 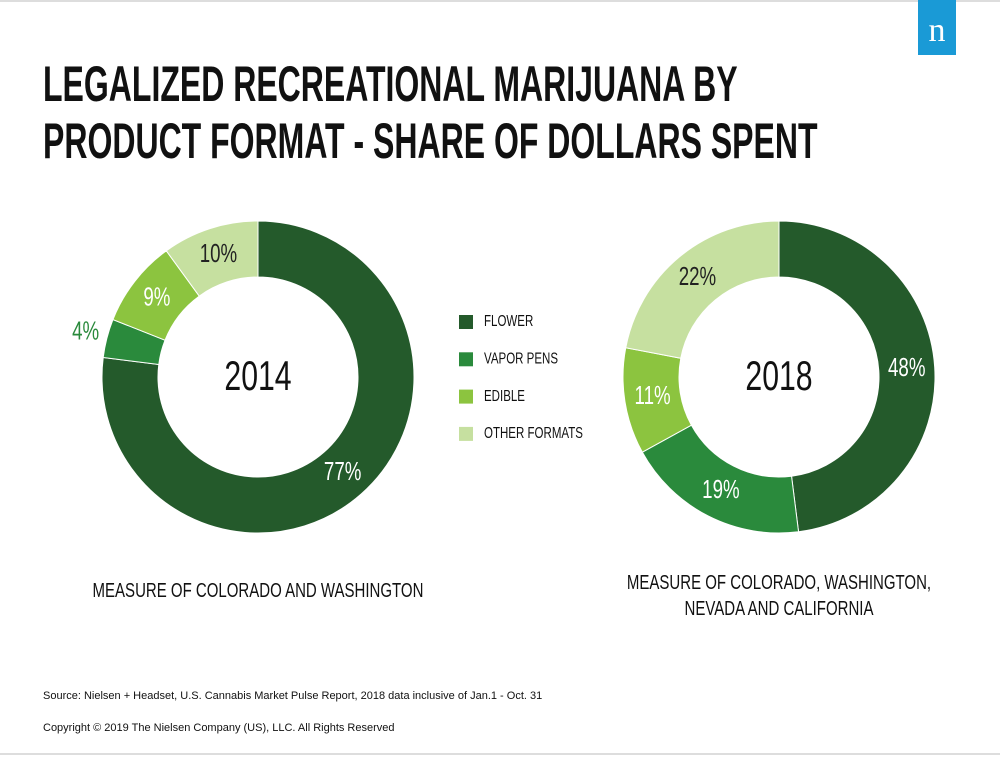 I want to click on legend-label: OTHER FORMATS, so click(x=533, y=432).